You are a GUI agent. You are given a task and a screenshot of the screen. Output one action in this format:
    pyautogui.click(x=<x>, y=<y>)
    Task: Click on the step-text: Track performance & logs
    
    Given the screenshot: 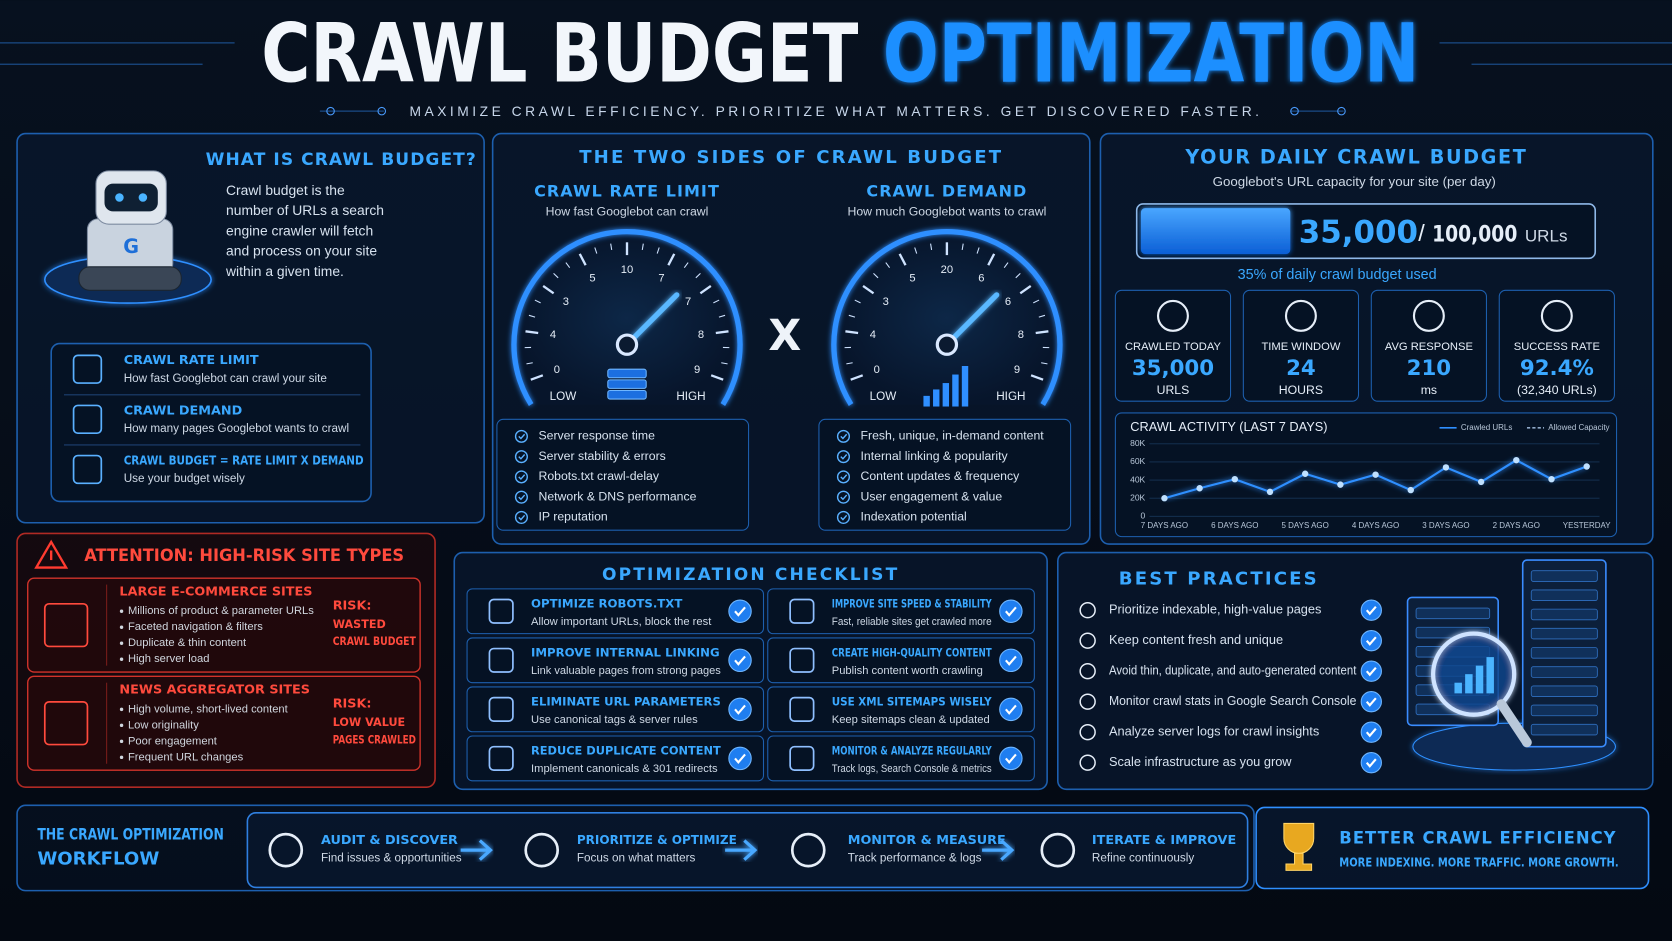 What is the action you would take?
    pyautogui.click(x=915, y=858)
    